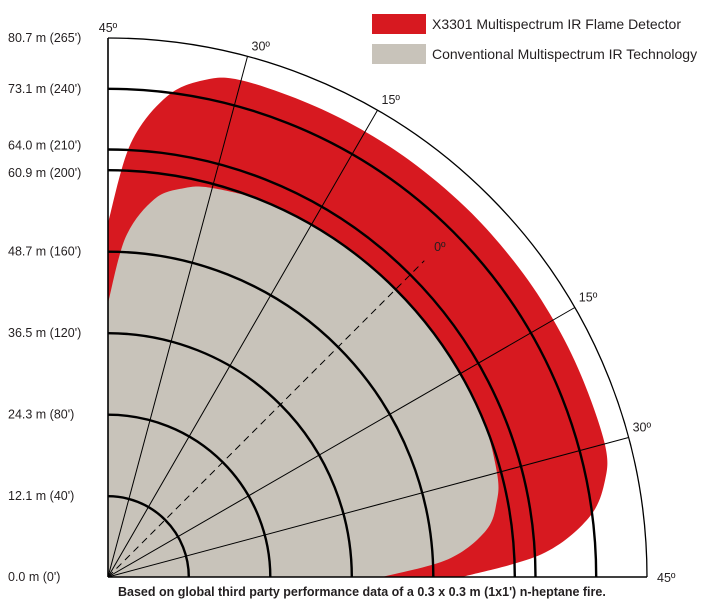 The image size is (719, 601). Describe the element at coordinates (44, 173) in the screenshot. I see `radial-tick-label: 60.9 m (200')` at that location.